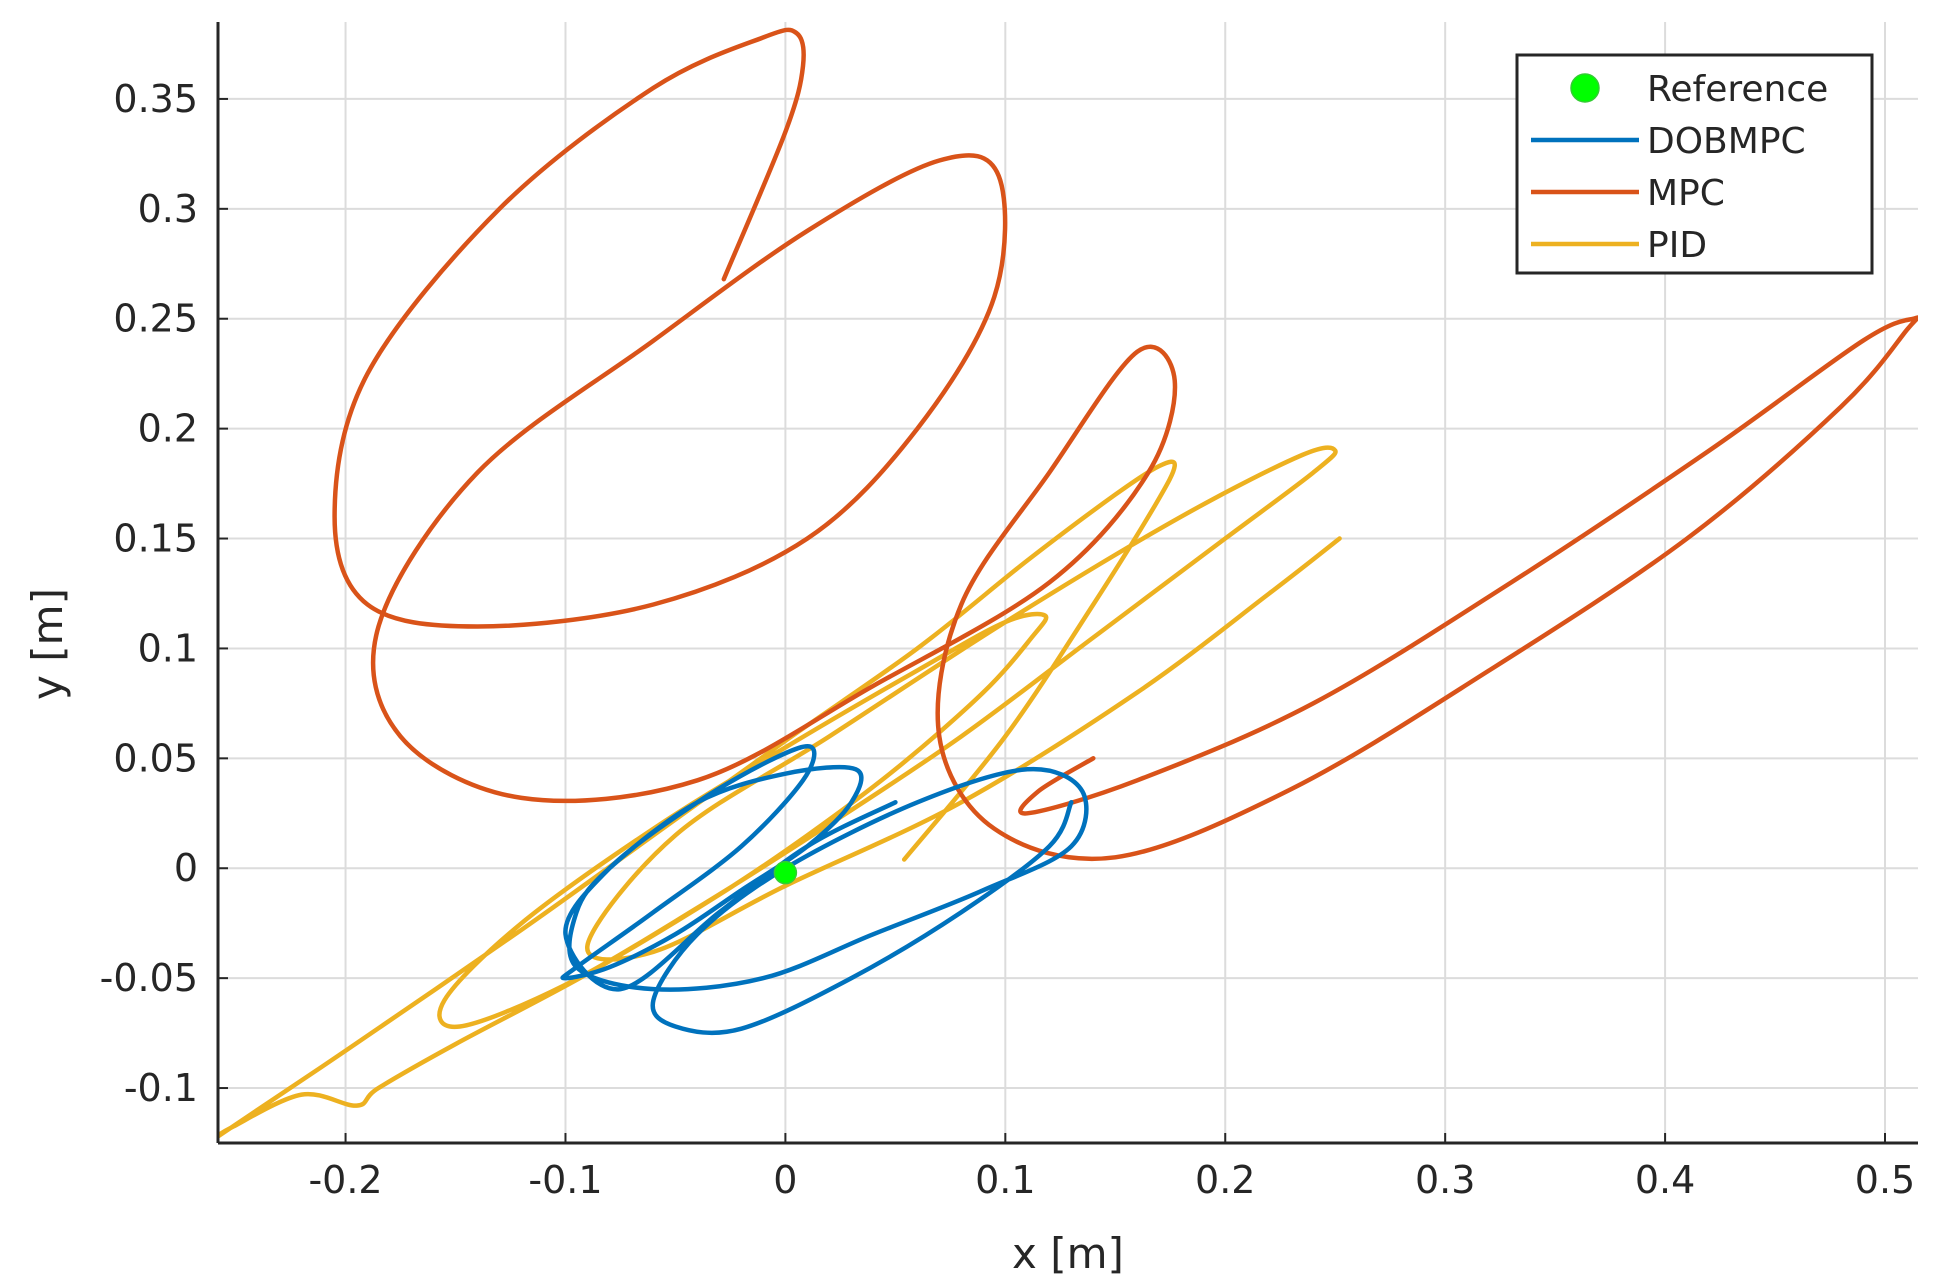 The height and width of the screenshot is (1288, 1940). I want to click on y-tick-label-2: 0, so click(186, 868).